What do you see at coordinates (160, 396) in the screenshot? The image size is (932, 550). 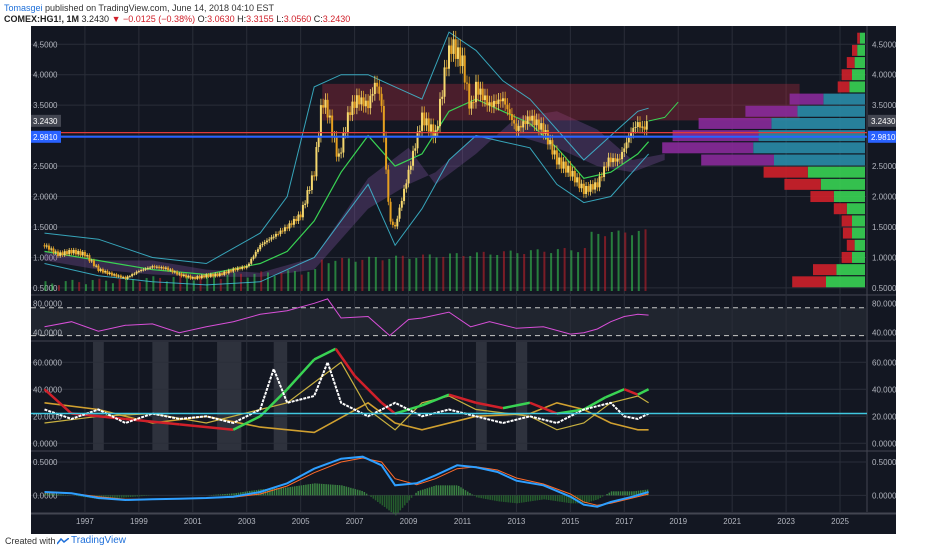 I see `highlight-zone` at bounding box center [160, 396].